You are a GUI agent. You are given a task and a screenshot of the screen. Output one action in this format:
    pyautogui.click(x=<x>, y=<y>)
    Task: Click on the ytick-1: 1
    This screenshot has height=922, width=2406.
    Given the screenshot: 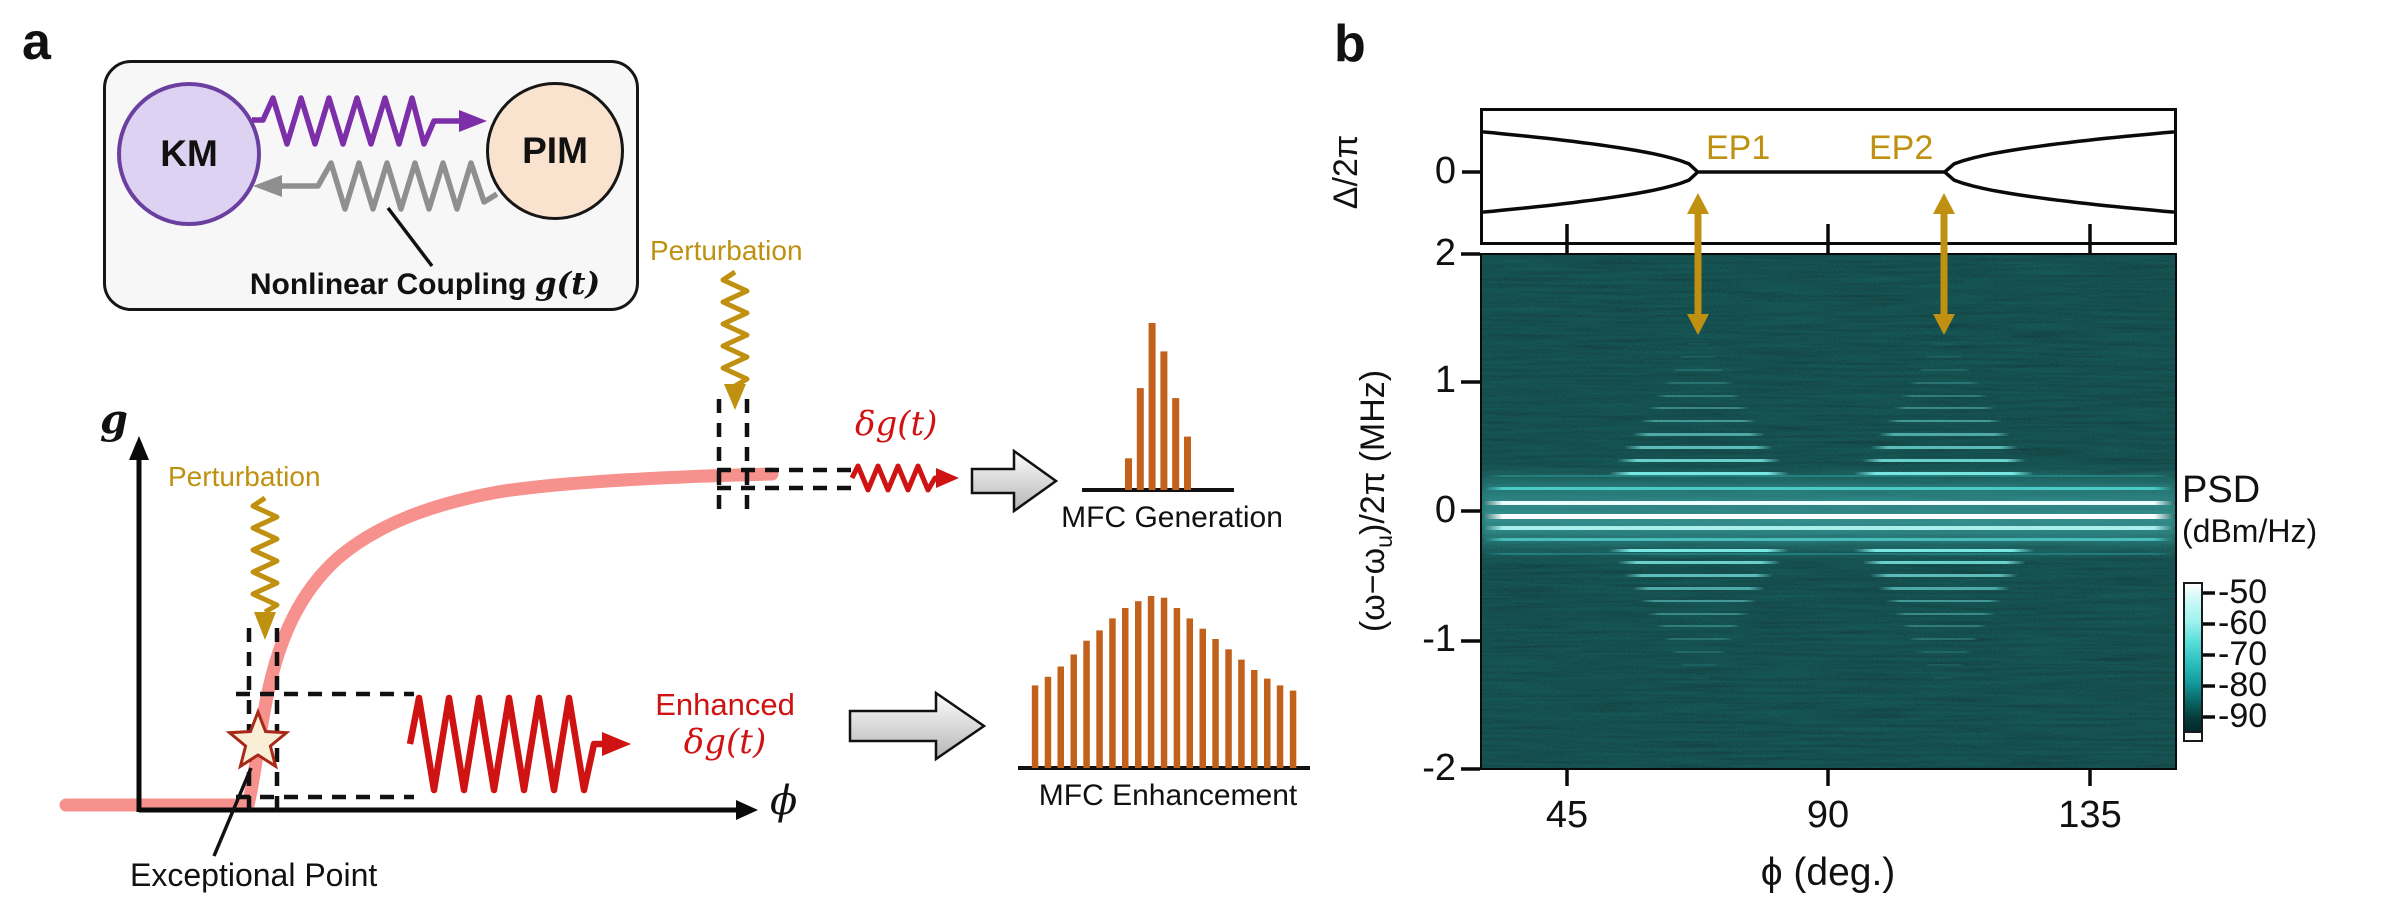 What is the action you would take?
    pyautogui.click(x=1445, y=380)
    